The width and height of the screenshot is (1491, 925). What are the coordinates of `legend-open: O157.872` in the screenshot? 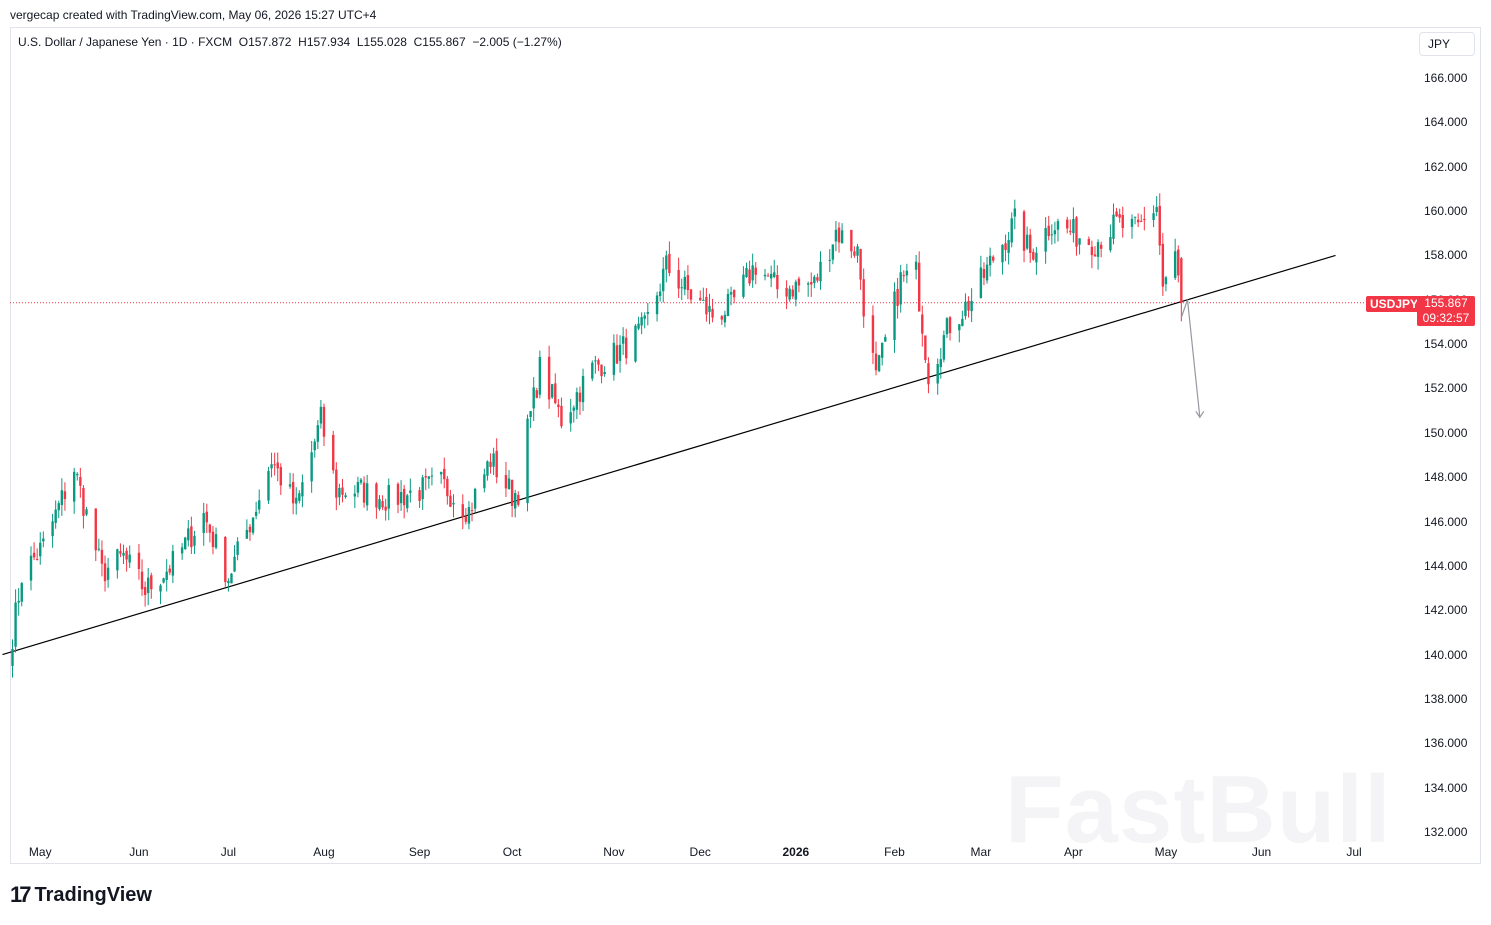 It's located at (265, 42).